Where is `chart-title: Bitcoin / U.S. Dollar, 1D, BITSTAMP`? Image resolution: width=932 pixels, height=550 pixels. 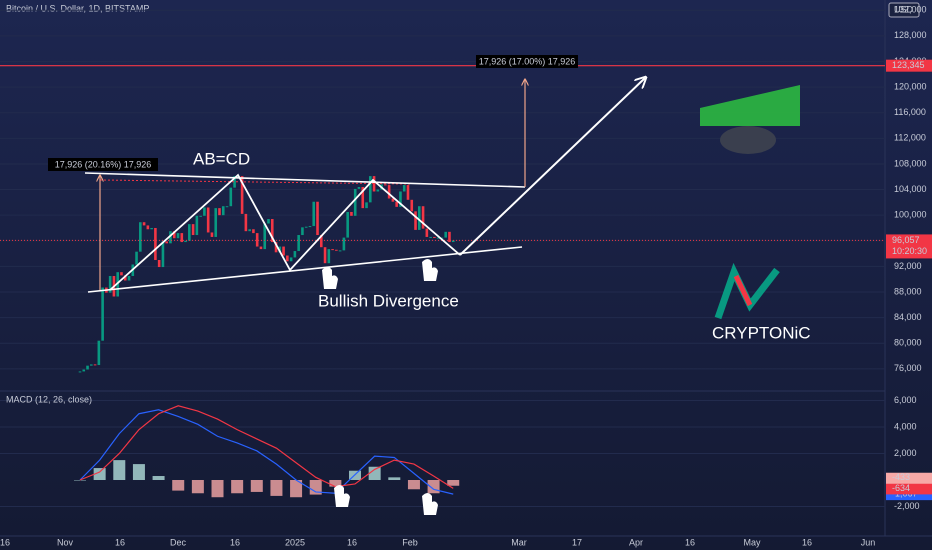 chart-title: Bitcoin / U.S. Dollar, 1D, BITSTAMP is located at coordinates (77, 8).